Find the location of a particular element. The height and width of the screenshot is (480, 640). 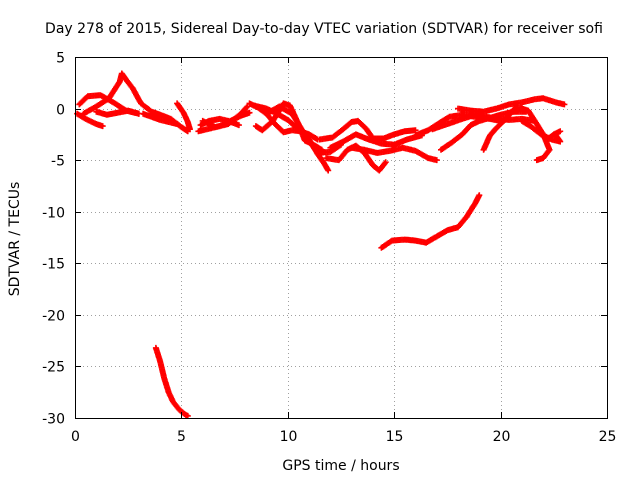

y-tick-label: -15 is located at coordinates (53, 265).